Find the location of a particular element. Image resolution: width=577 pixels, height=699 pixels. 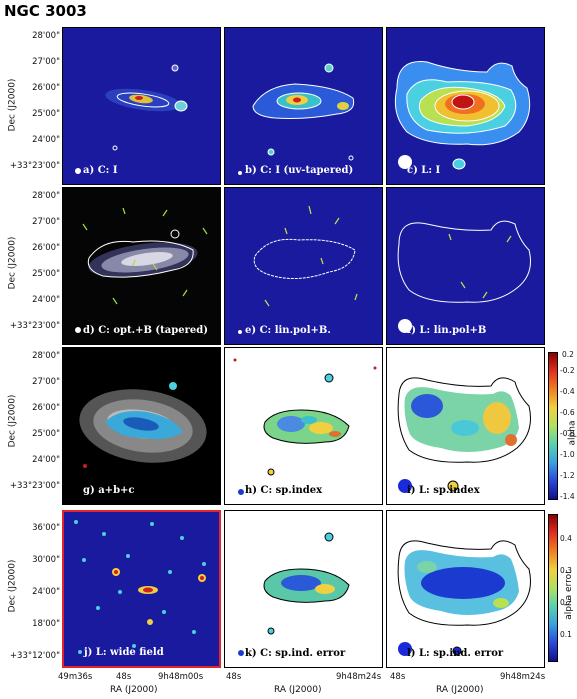

colorbar-error-tick: 0.1 is located at coordinates (566, 634).